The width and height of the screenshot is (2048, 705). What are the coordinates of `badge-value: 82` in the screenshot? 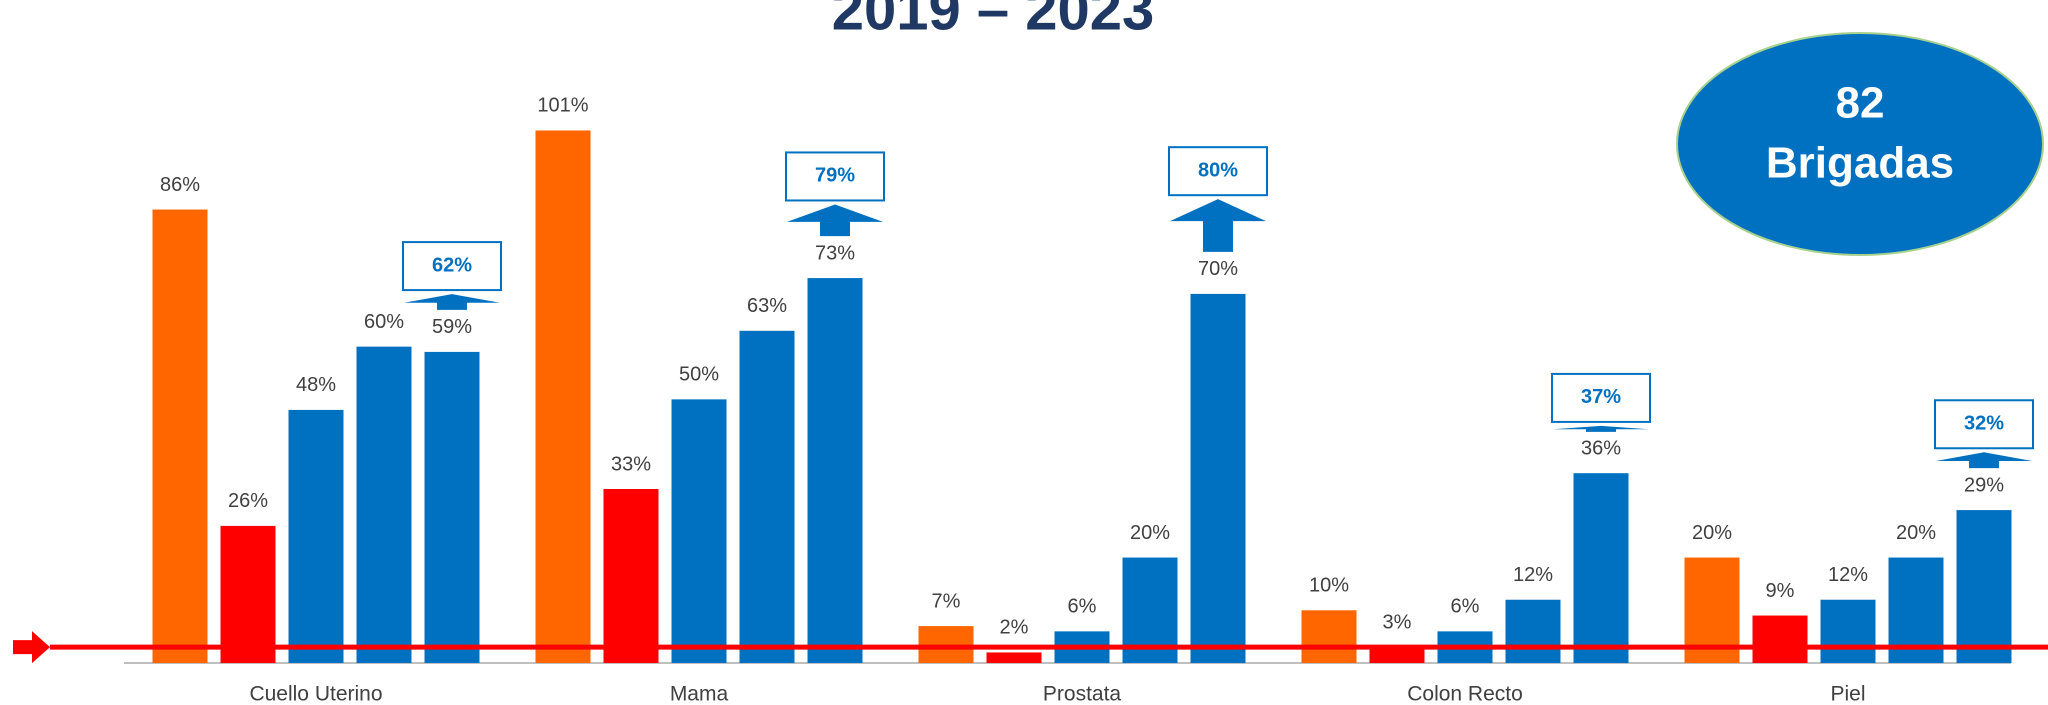 It's located at (1860, 103).